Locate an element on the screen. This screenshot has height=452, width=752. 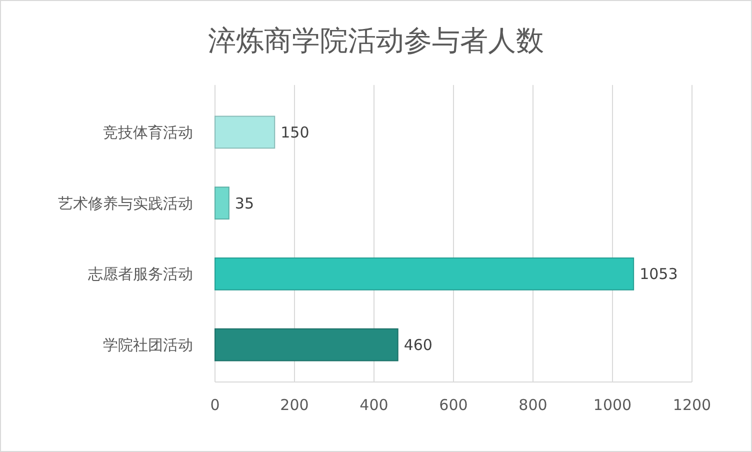
x-tick-label: 1000 is located at coordinates (612, 405).